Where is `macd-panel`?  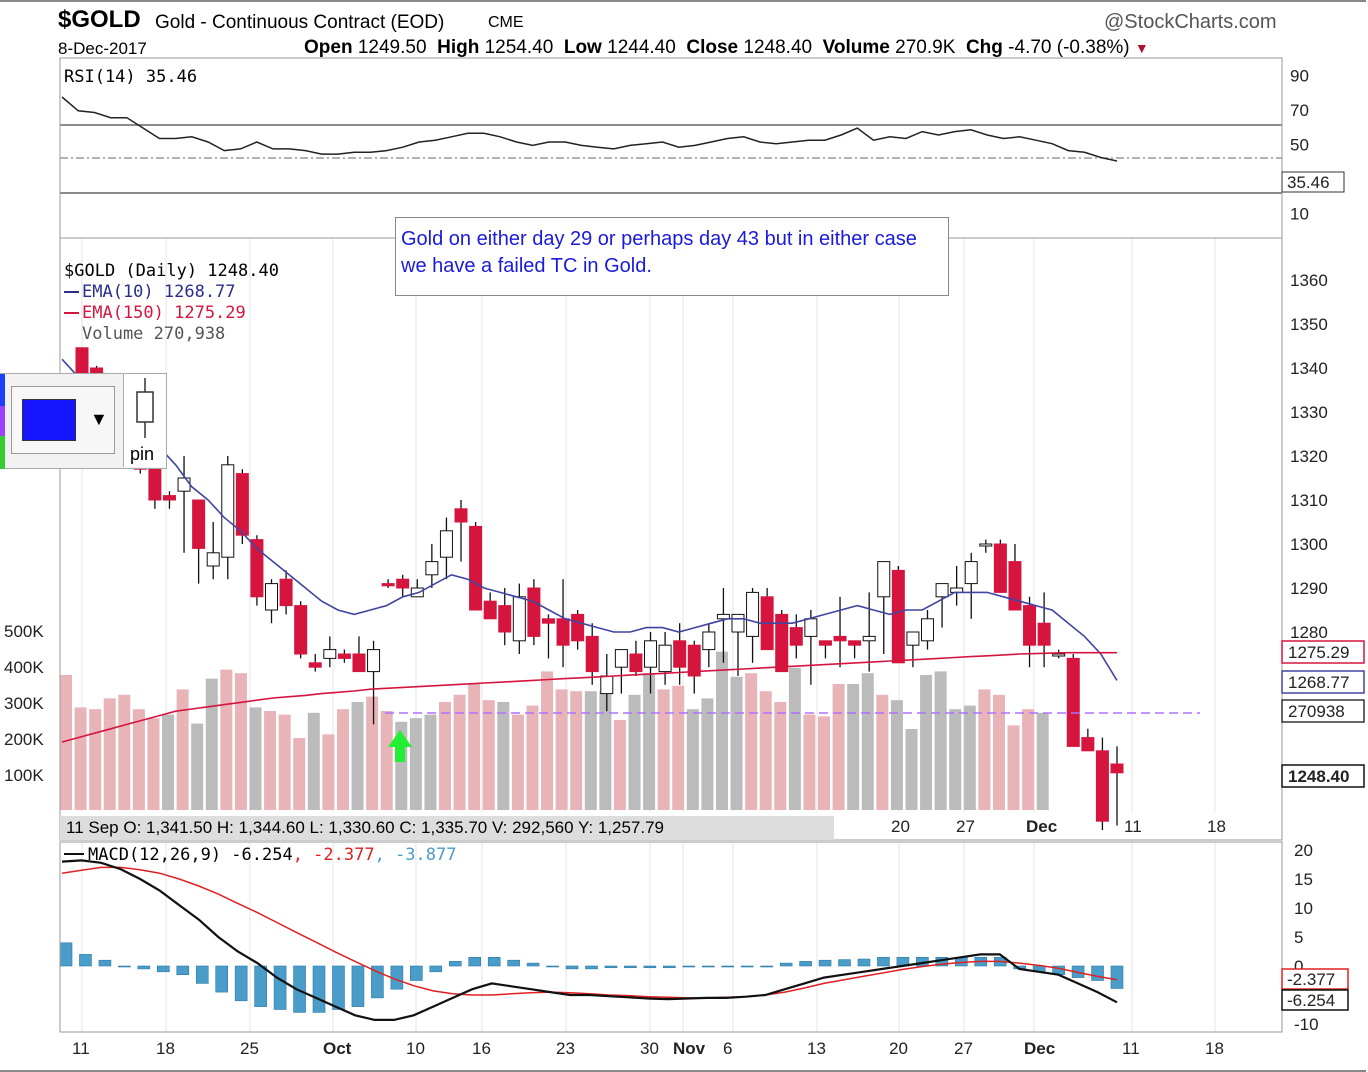 macd-panel is located at coordinates (591, 940).